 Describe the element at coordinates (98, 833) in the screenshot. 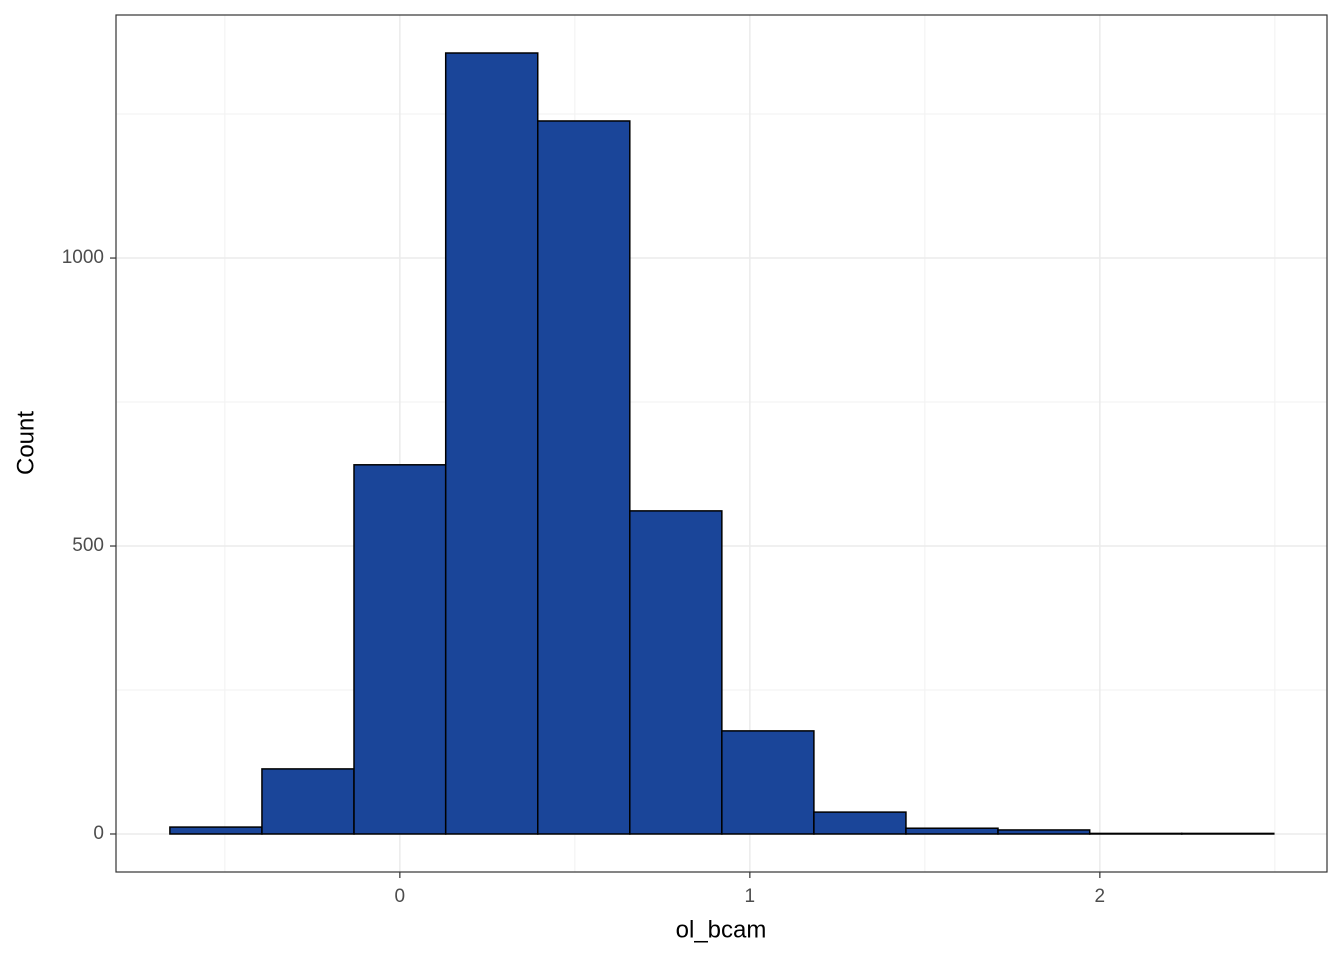

I see `y-tick-label: 0` at that location.